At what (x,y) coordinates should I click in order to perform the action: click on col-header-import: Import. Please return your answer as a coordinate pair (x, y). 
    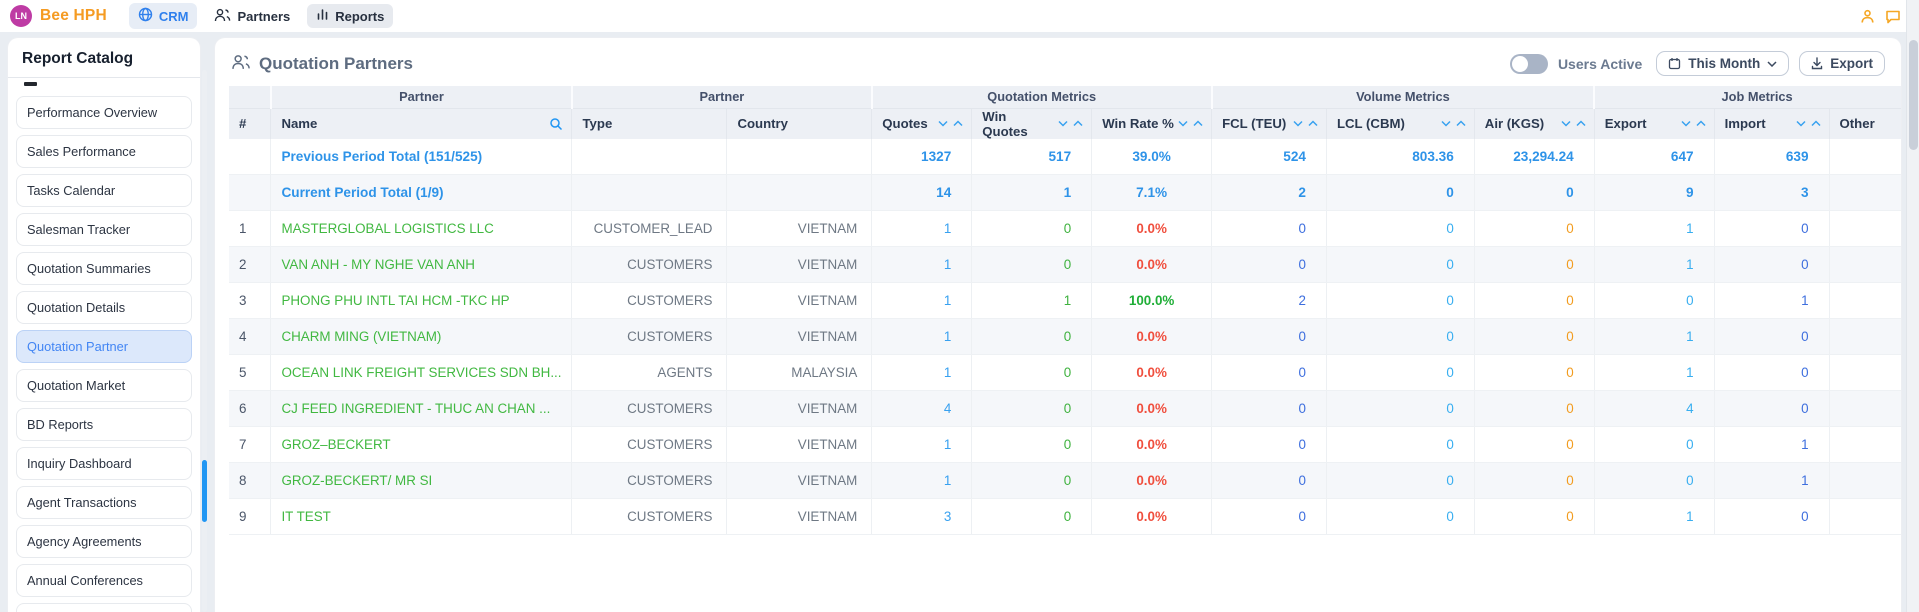
    Looking at the image, I should click on (1771, 123).